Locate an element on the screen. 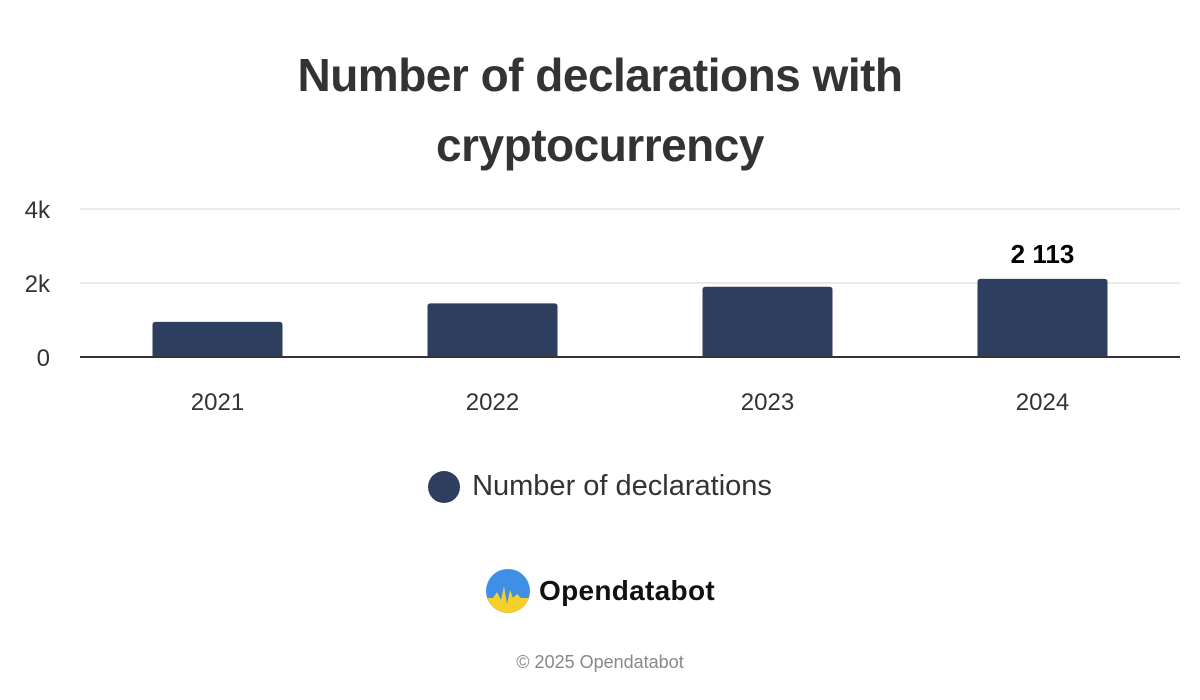  legend-marker-icon is located at coordinates (444, 486).